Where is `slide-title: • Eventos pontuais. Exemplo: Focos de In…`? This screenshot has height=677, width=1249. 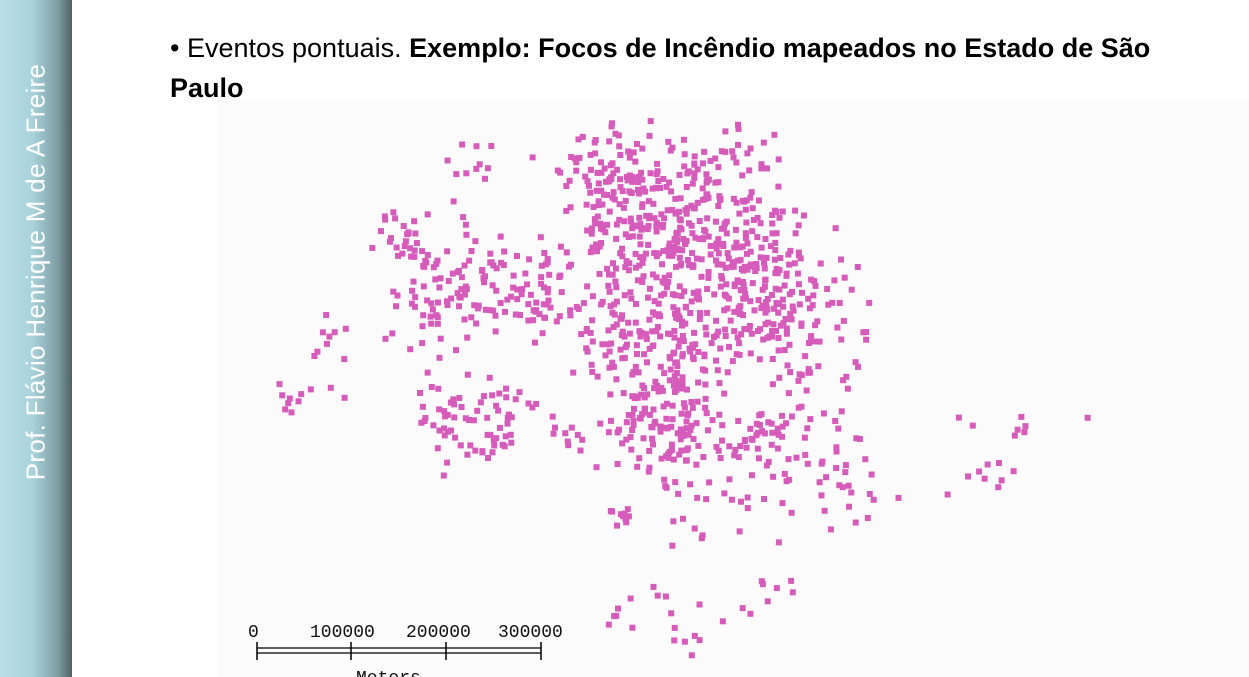 slide-title: • Eventos pontuais. Exemplo: Focos de In… is located at coordinates (680, 68).